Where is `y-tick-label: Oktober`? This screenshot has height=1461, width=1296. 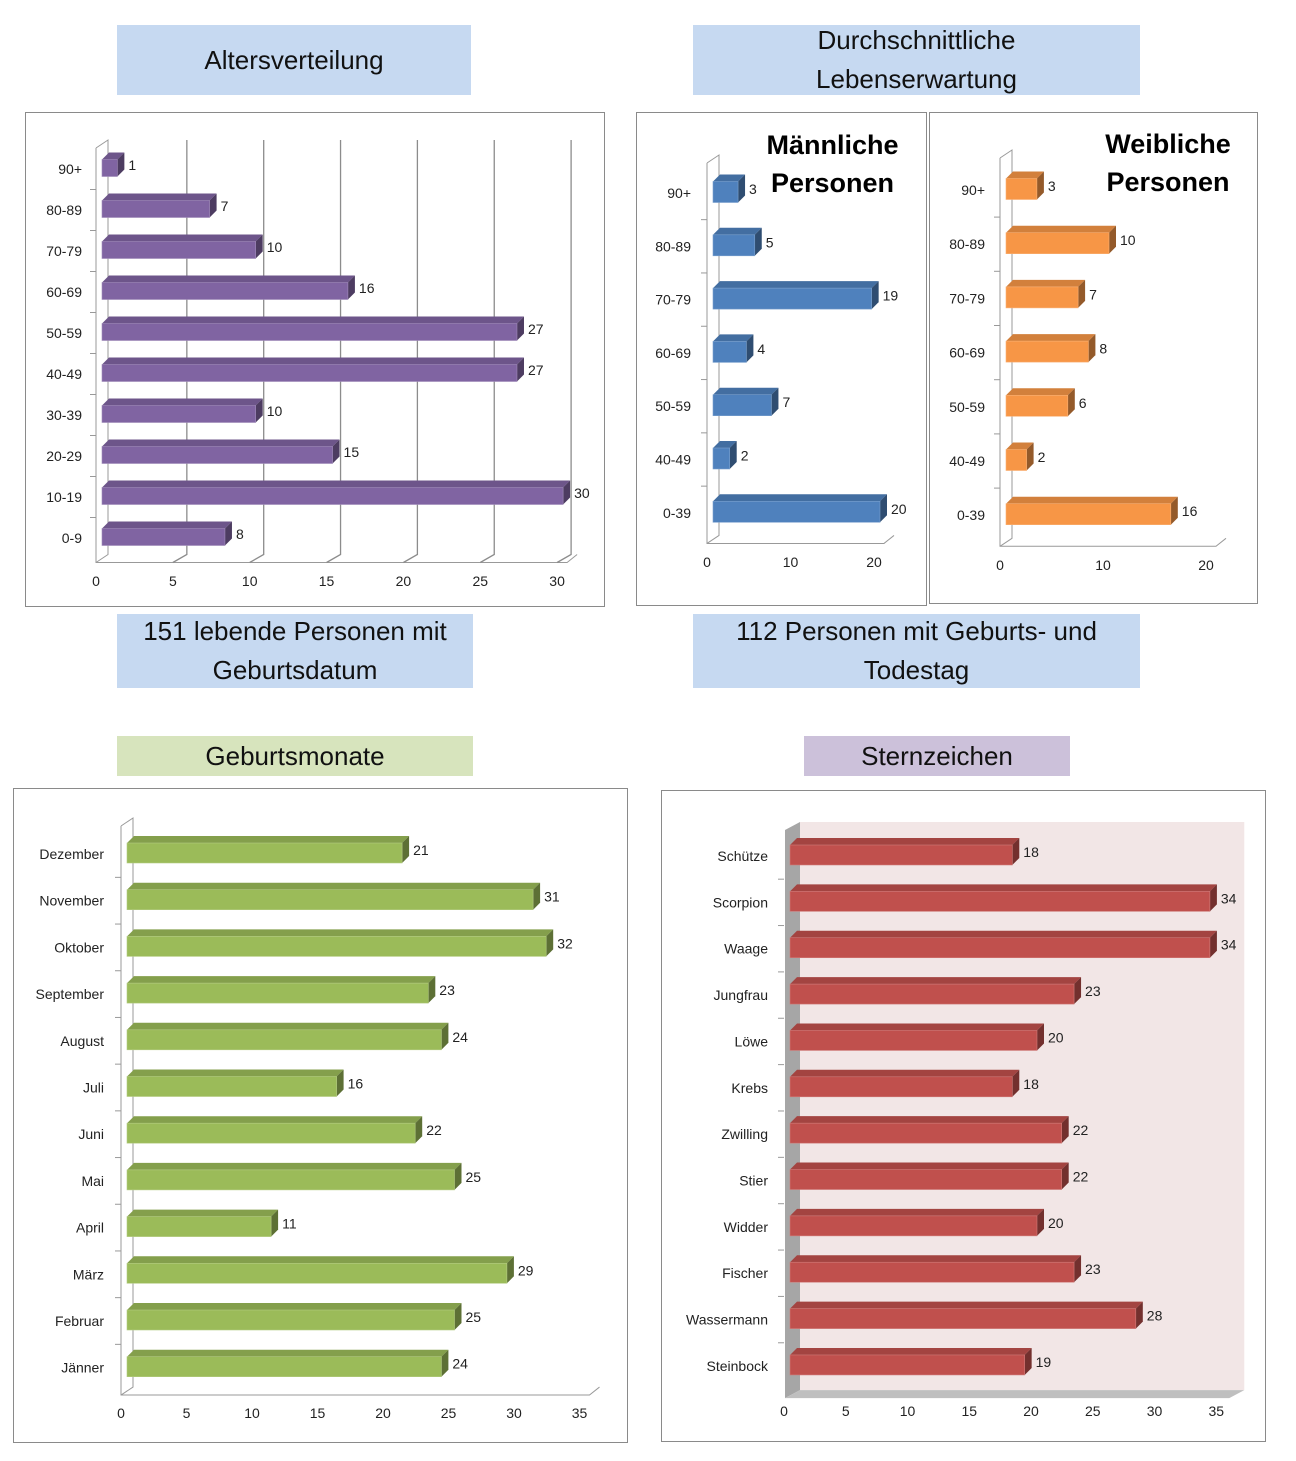 y-tick-label: Oktober is located at coordinates (79, 947).